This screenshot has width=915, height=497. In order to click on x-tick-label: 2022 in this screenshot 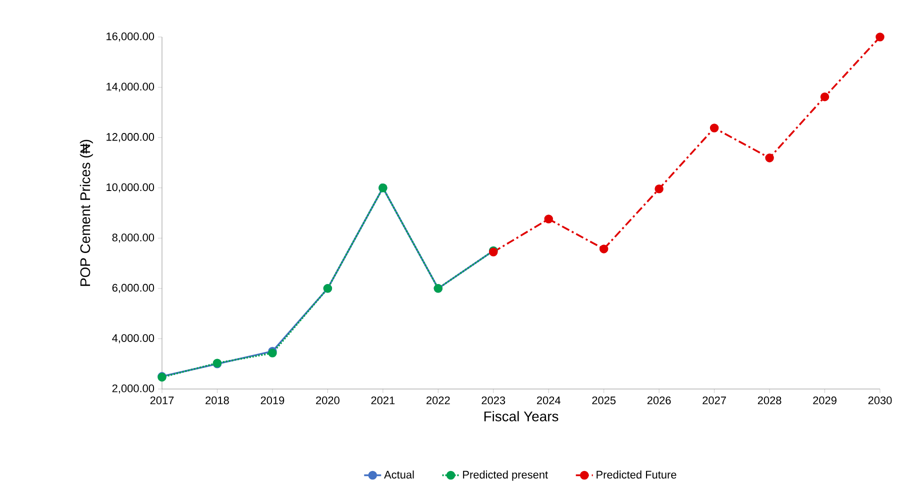, I will do `click(438, 400)`.